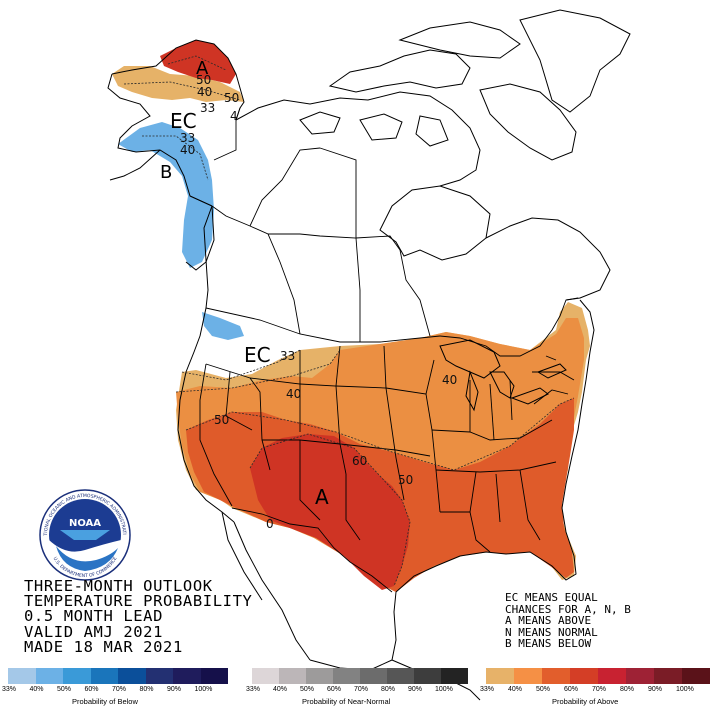  I want to click on normal-scale-tick: 70%, so click(361, 689).